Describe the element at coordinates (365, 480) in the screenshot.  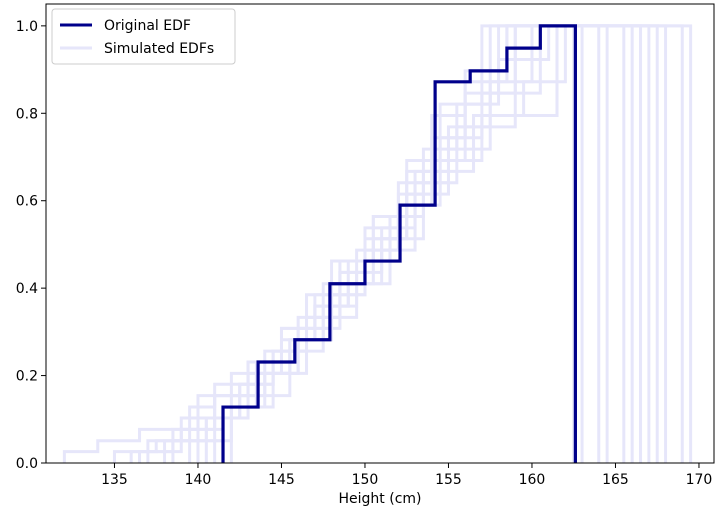
I see `x-tick-label: 150` at that location.